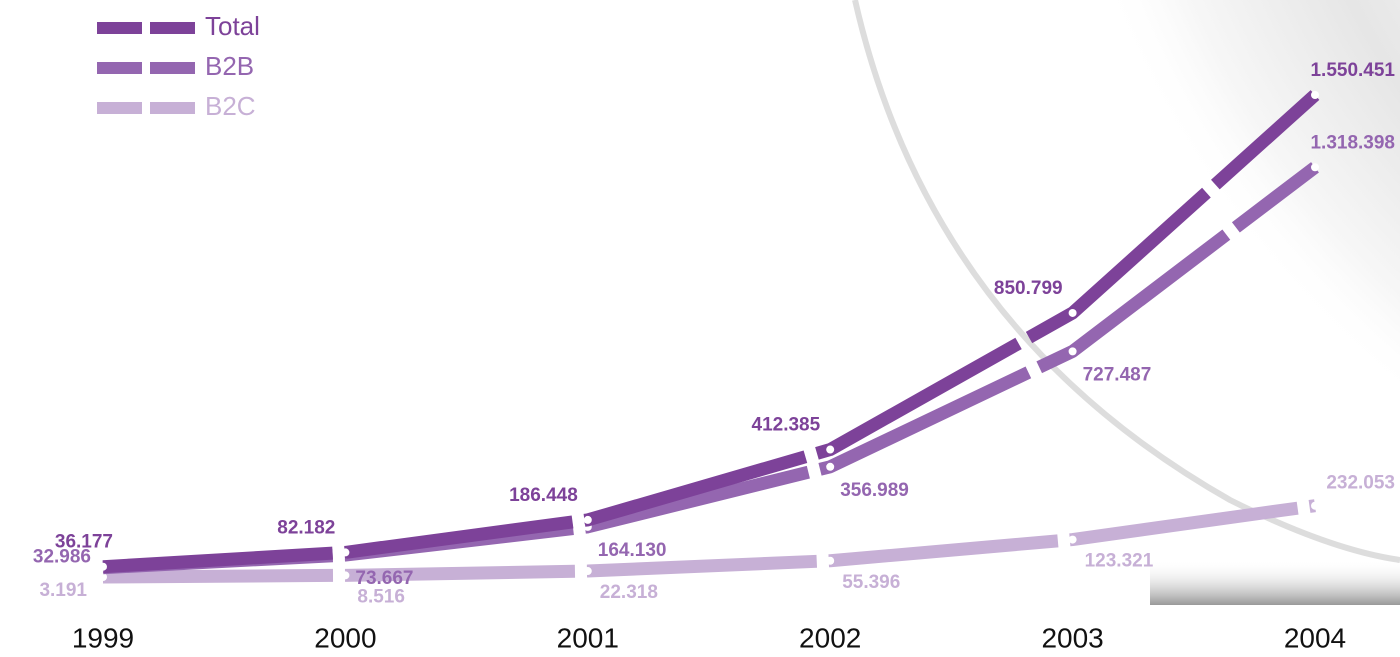  I want to click on value-label: 8.516, so click(381, 596).